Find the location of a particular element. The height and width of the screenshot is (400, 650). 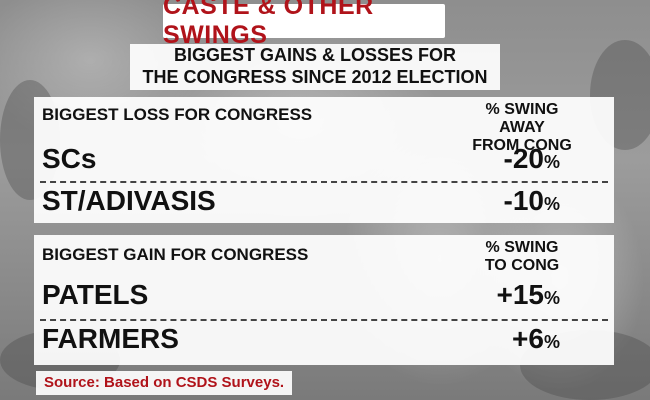

row-value-scs: -20% is located at coordinates (532, 159).